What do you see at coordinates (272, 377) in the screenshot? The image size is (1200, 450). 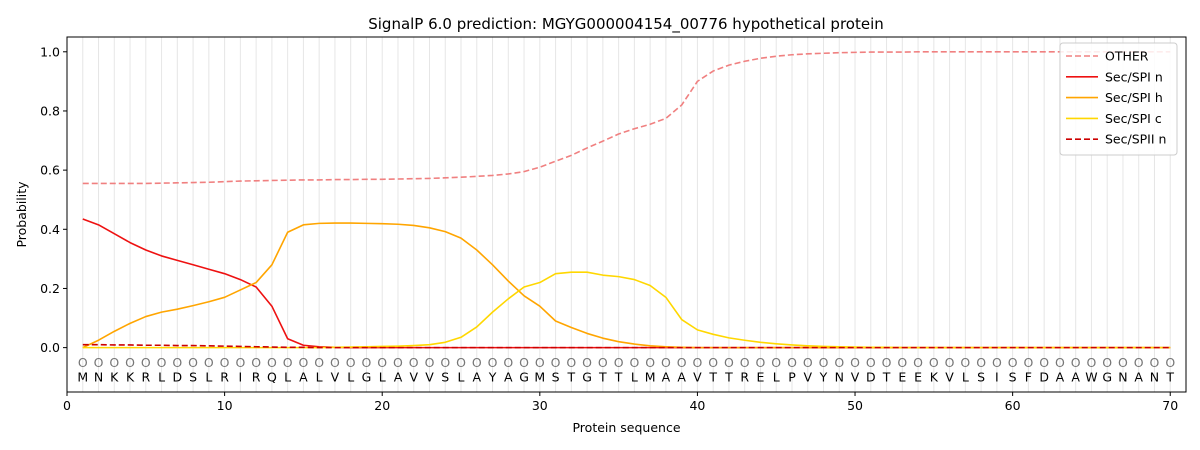 I see `residue-label: Q` at bounding box center [272, 377].